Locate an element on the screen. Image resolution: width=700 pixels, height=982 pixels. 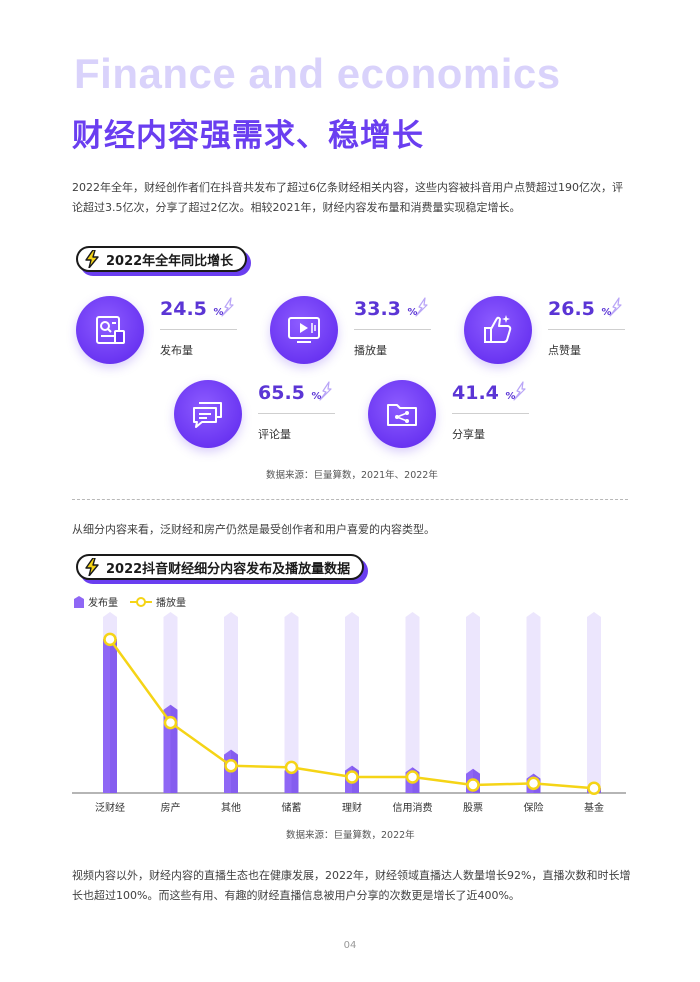
section-badge-label: 2022抖音财经细分内容发布及播放量数据 is located at coordinates (228, 569).